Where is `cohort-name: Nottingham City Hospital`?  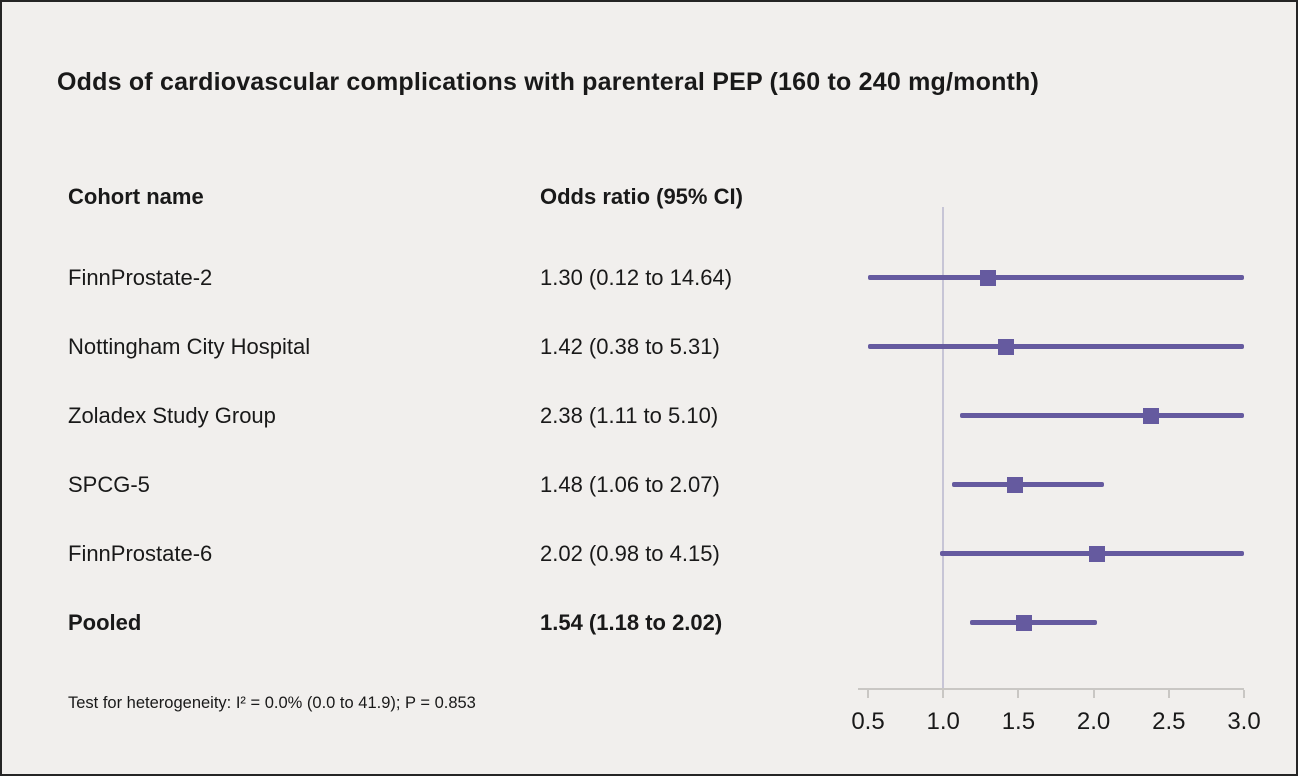
cohort-name: Nottingham City Hospital is located at coordinates (189, 346).